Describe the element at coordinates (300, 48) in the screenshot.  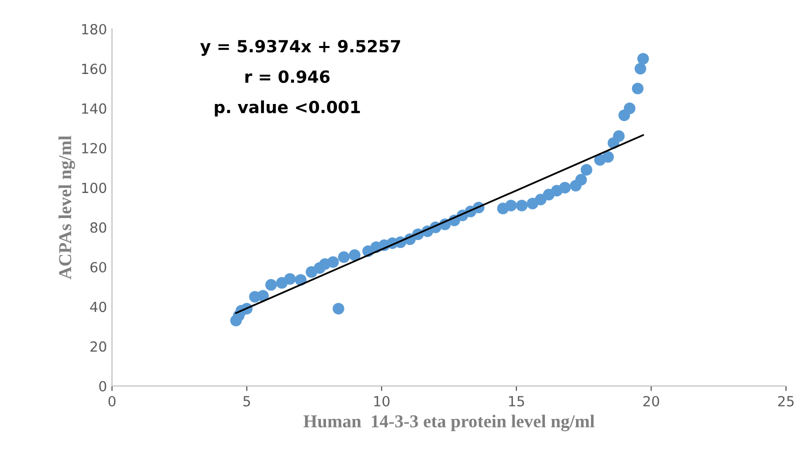
I see `annotation: y = 5.9374x + 9.5257` at that location.